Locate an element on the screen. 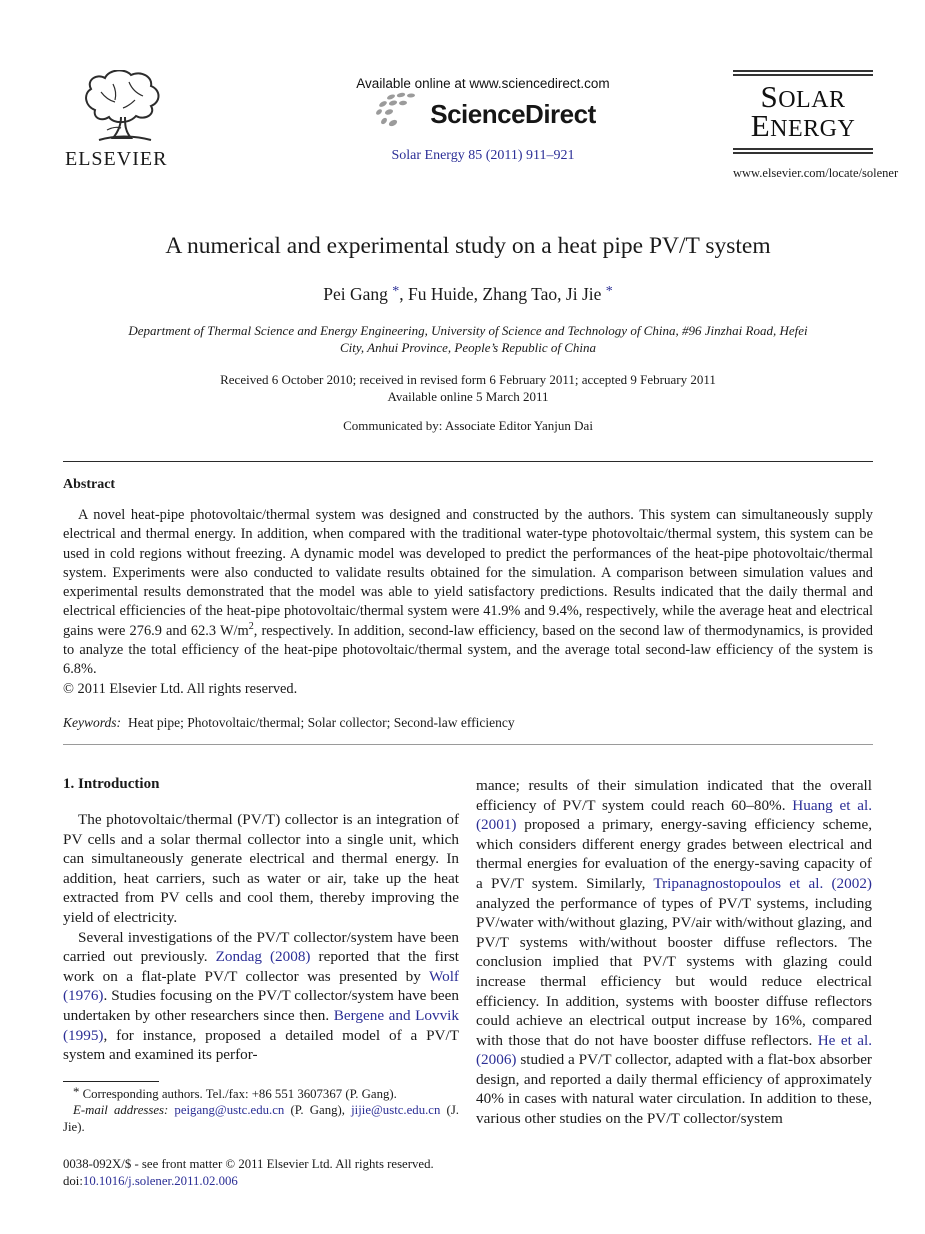 The height and width of the screenshot is (1234, 925). available-online-date: Available online 5 March 2011 is located at coordinates (468, 396).